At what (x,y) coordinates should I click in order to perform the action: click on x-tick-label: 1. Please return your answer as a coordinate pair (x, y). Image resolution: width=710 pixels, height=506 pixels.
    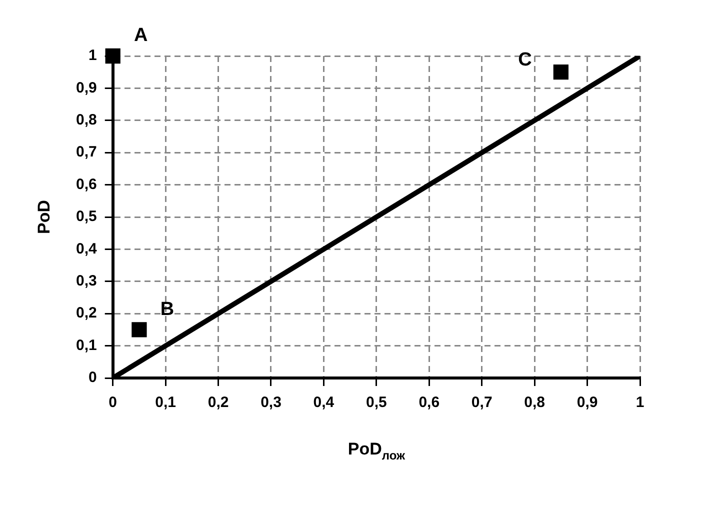
    Looking at the image, I should click on (640, 403).